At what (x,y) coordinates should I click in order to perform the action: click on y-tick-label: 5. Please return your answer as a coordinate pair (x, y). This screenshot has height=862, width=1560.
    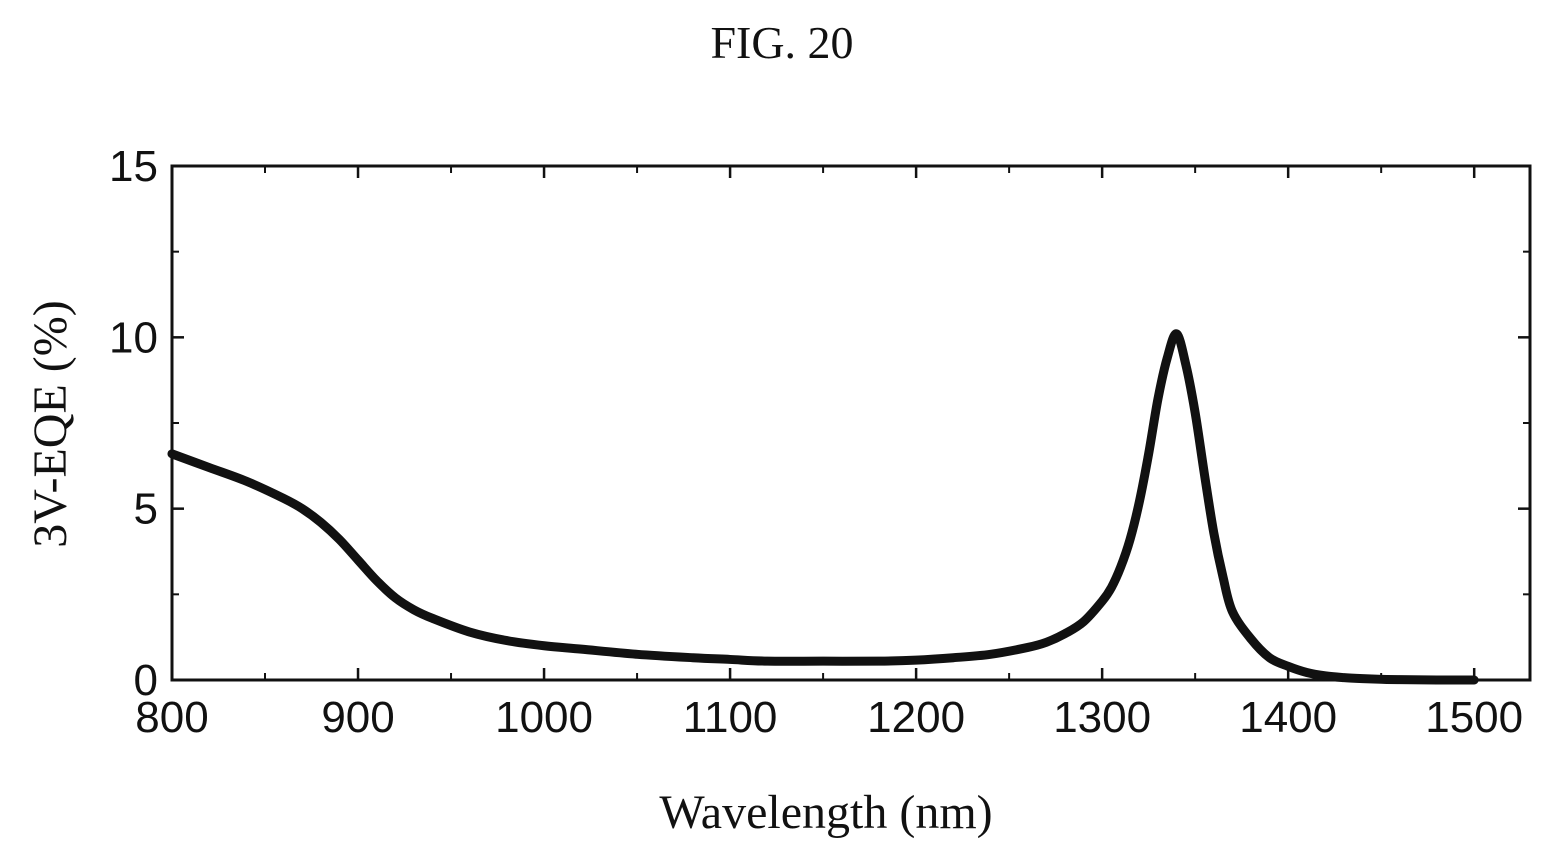
    Looking at the image, I should click on (146, 509).